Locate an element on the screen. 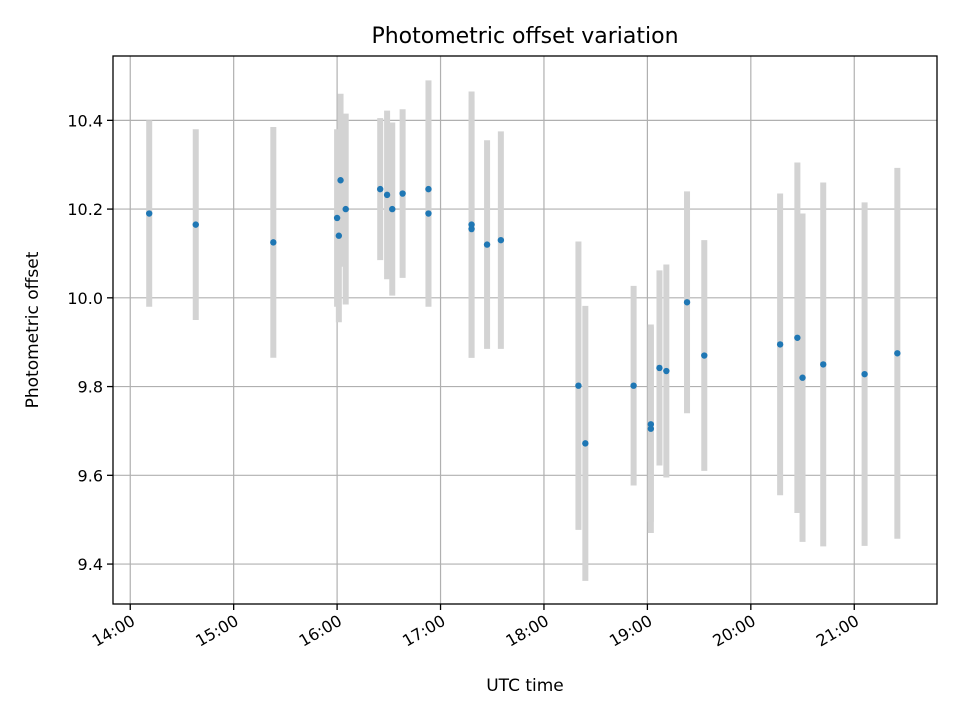 This screenshot has height=720, width=960. x-tick-label: 20:00 is located at coordinates (733, 631).